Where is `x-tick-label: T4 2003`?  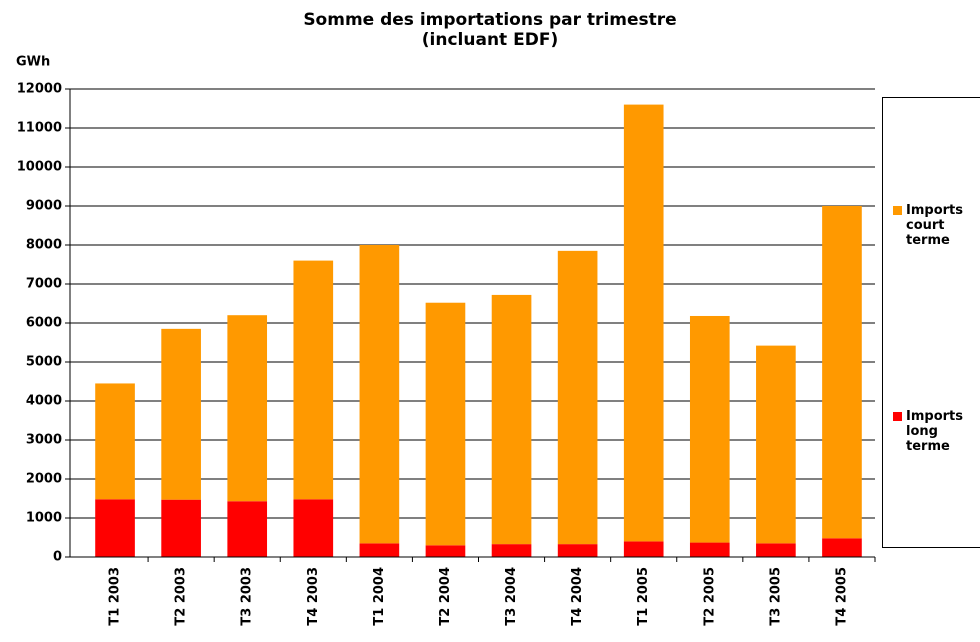 x-tick-label: T4 2003 is located at coordinates (313, 596).